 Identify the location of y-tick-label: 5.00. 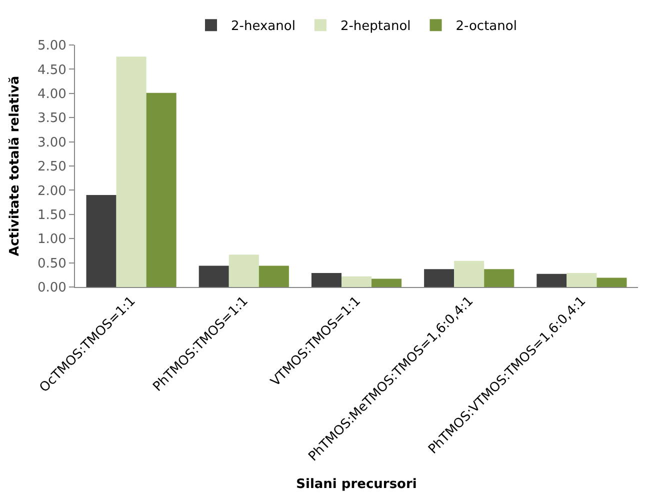
(51, 46).